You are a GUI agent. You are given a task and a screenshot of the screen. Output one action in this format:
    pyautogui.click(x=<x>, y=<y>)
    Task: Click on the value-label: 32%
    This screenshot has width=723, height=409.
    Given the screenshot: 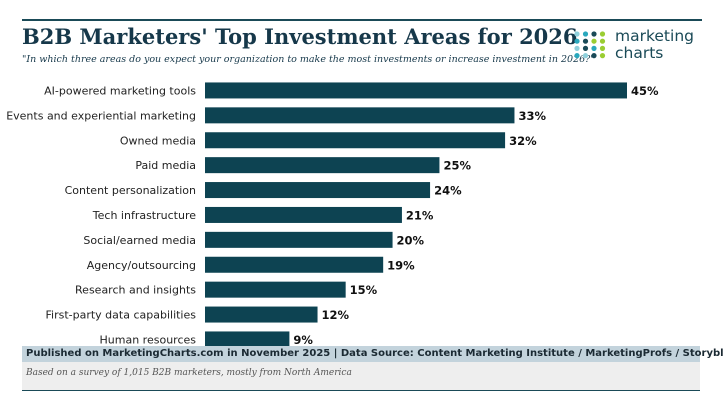 What is the action you would take?
    pyautogui.click(x=523, y=141)
    